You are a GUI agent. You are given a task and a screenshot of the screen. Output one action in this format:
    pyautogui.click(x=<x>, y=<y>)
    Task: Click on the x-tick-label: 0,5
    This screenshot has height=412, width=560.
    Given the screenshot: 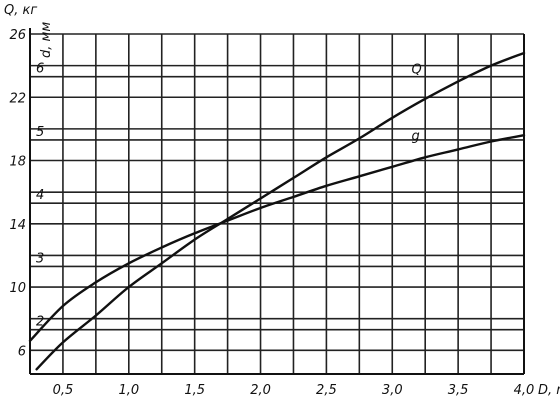 What is the action you would take?
    pyautogui.click(x=63, y=390)
    